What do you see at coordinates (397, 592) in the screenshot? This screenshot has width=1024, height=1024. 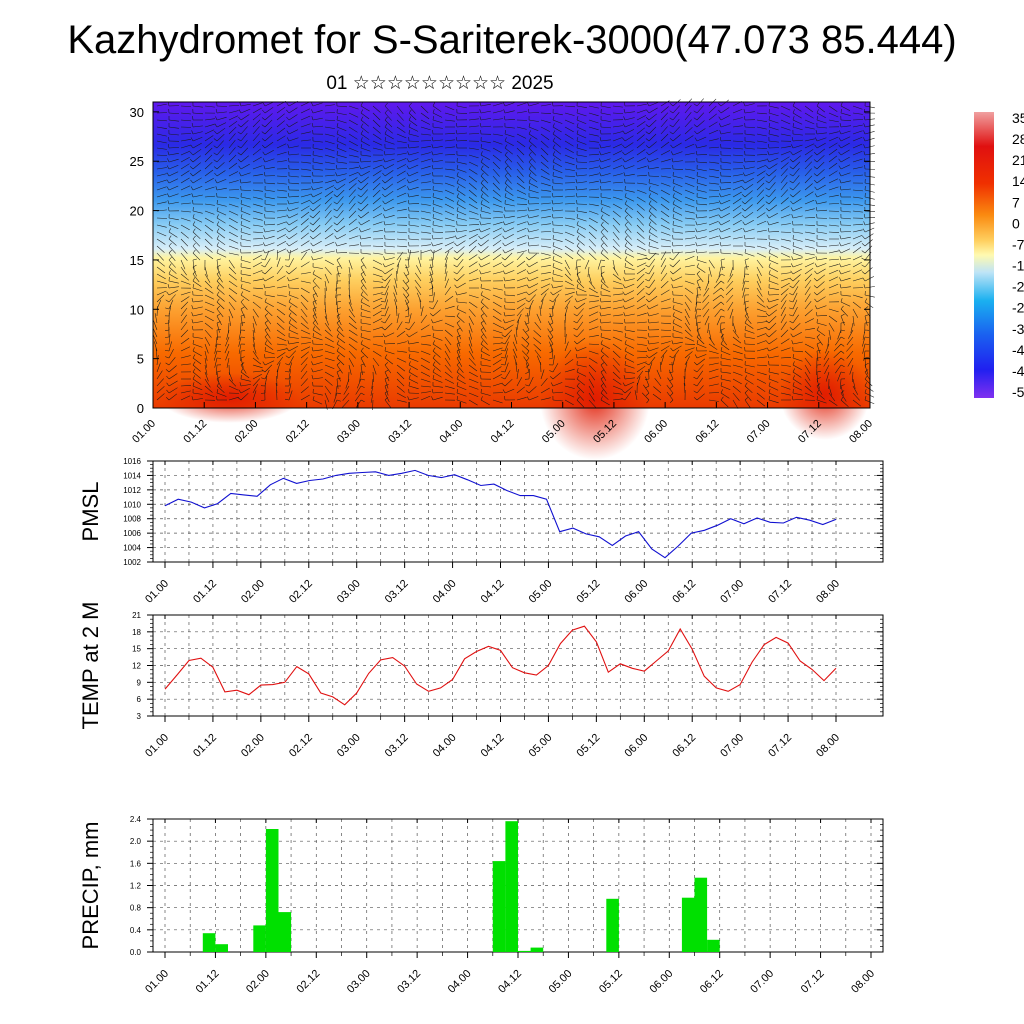 I see `x-tick-label: 03.12` at bounding box center [397, 592].